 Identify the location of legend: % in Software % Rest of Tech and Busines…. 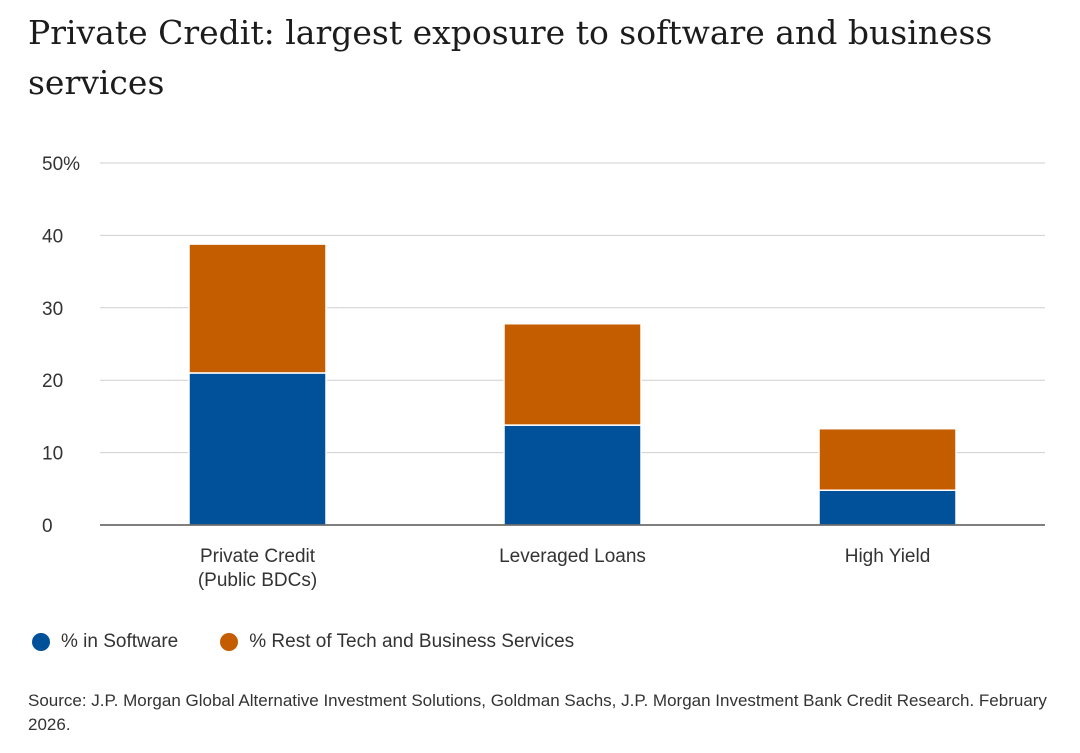
(324, 642).